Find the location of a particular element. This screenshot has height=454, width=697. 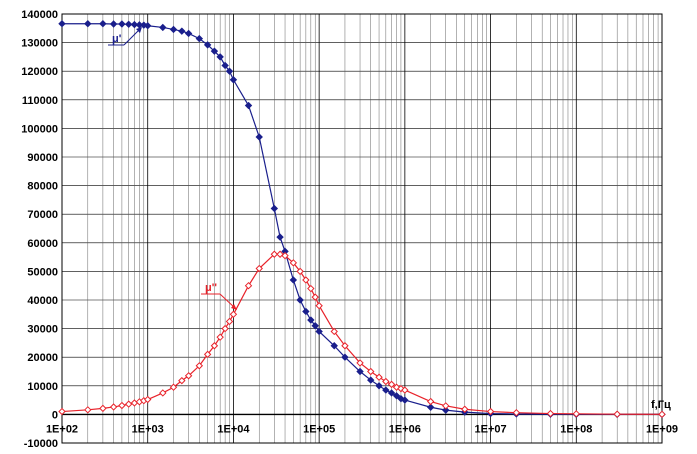

y-tick-label: 80000 is located at coordinates (42, 187).